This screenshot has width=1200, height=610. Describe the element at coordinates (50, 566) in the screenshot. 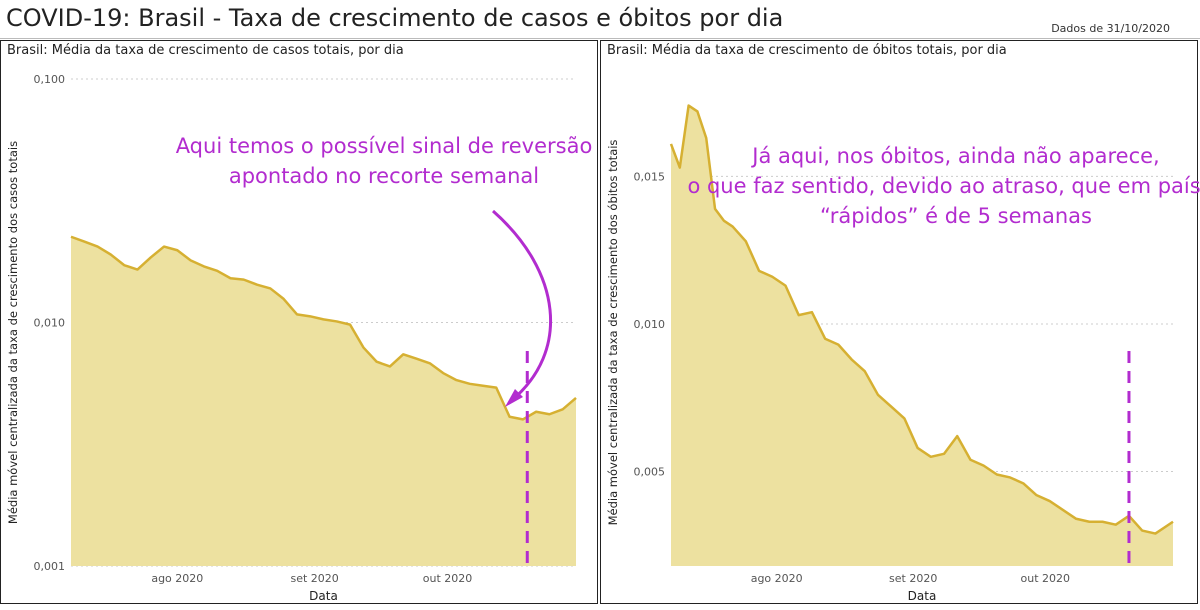

I see `y-tick-label: 0,001` at that location.